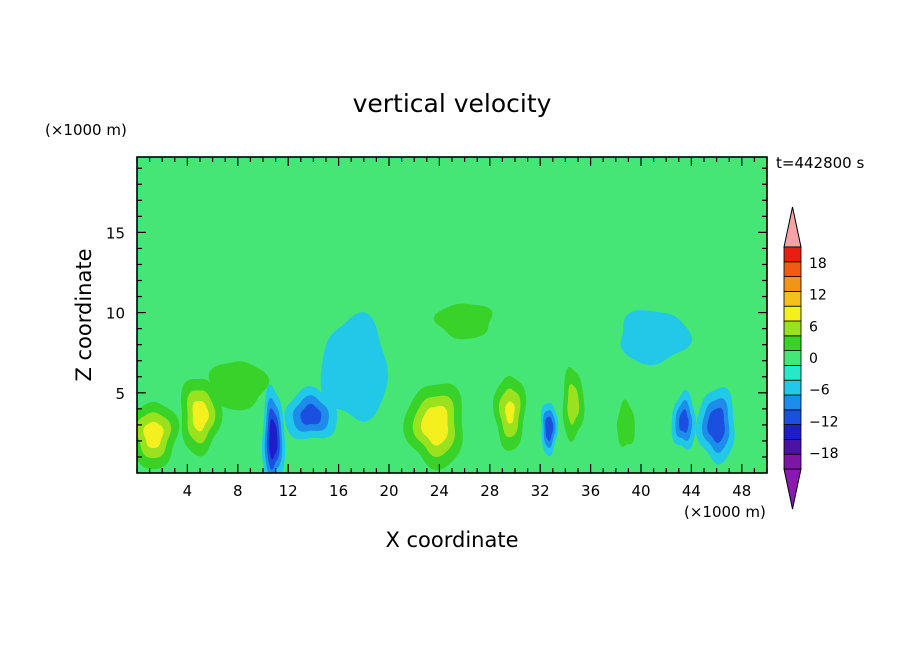 The height and width of the screenshot is (654, 904). What do you see at coordinates (388, 491) in the screenshot?
I see `x-tick-label: 20` at bounding box center [388, 491].